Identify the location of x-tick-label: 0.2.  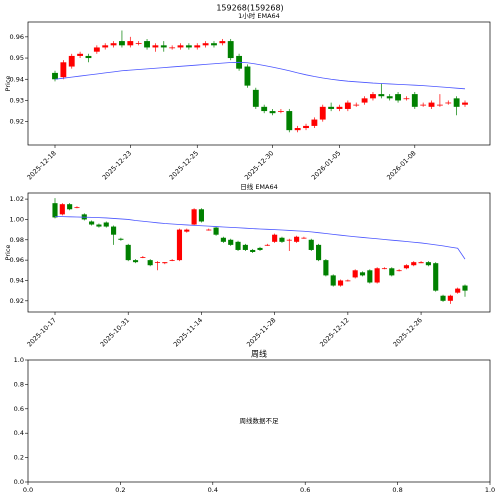
(120, 490).